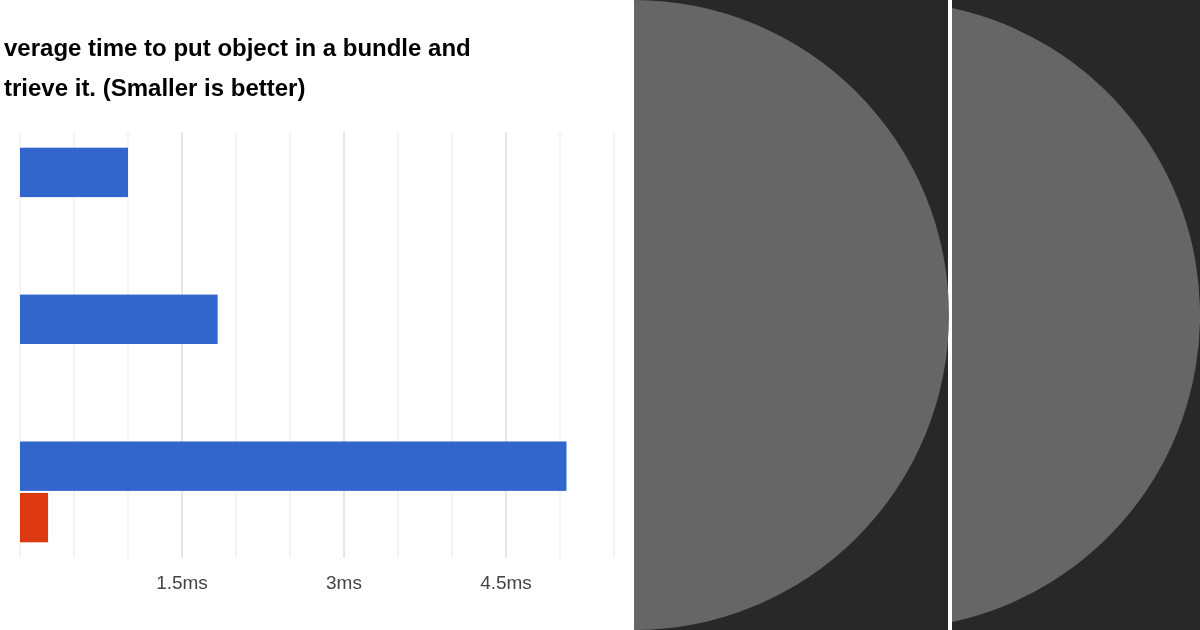 This screenshot has height=630, width=1200. I want to click on chart-title: verage time to put object in a bundle and trieve it. (Smaller is better), so click(237, 67).